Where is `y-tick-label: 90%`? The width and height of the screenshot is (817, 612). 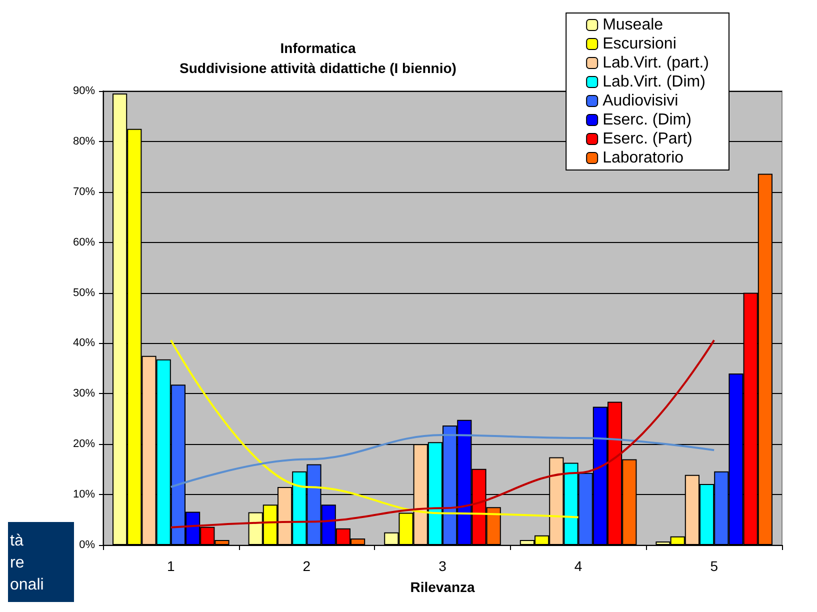
y-tick-label: 90% is located at coordinates (84, 91).